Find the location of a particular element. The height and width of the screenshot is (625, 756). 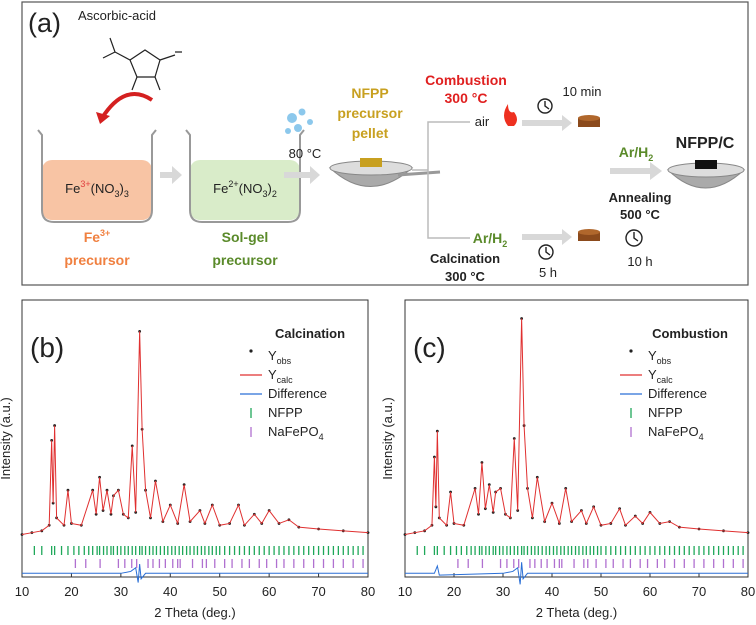

legend-label-part: obs is located at coordinates (284, 361).